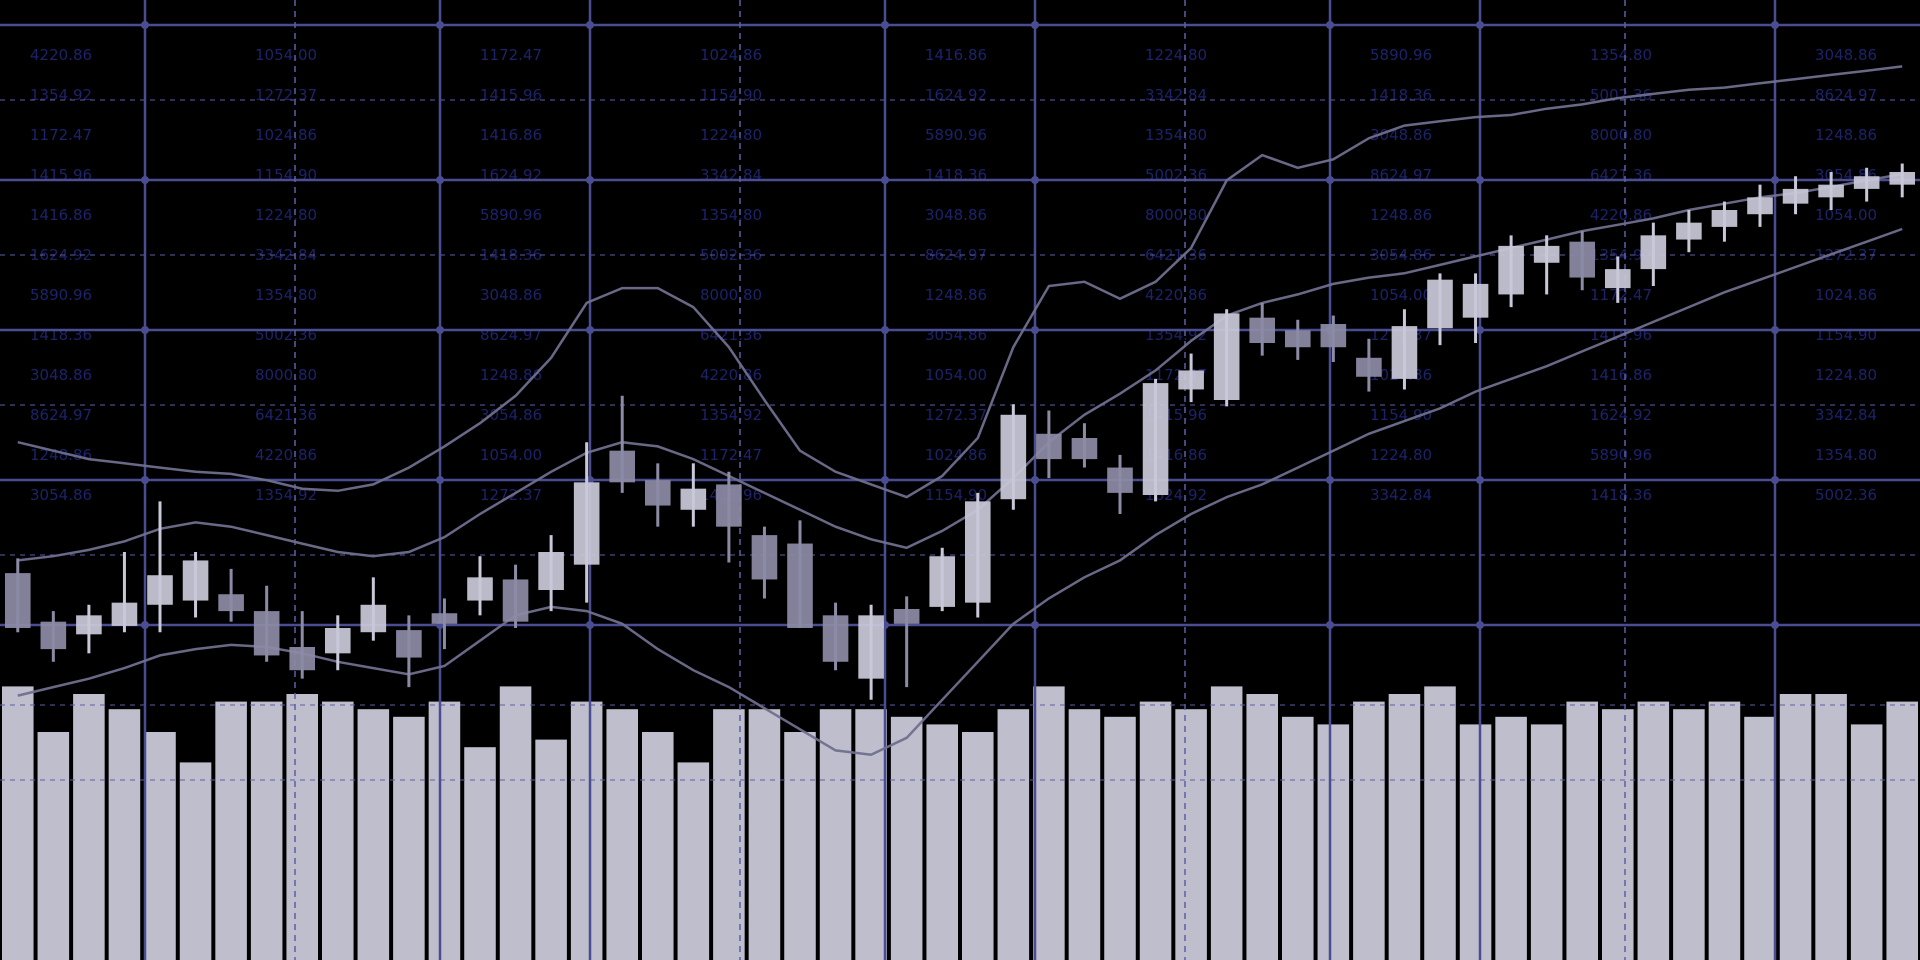 The height and width of the screenshot is (960, 1920). I want to click on price-label: 8000.80, so click(731, 295).